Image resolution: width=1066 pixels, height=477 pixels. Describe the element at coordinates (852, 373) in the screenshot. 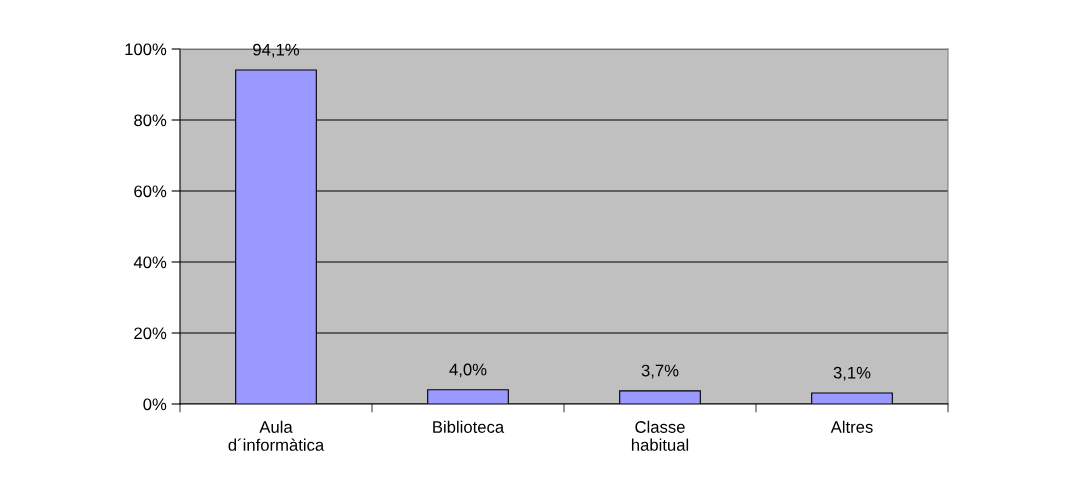

I see `data-label: 3,1%` at that location.